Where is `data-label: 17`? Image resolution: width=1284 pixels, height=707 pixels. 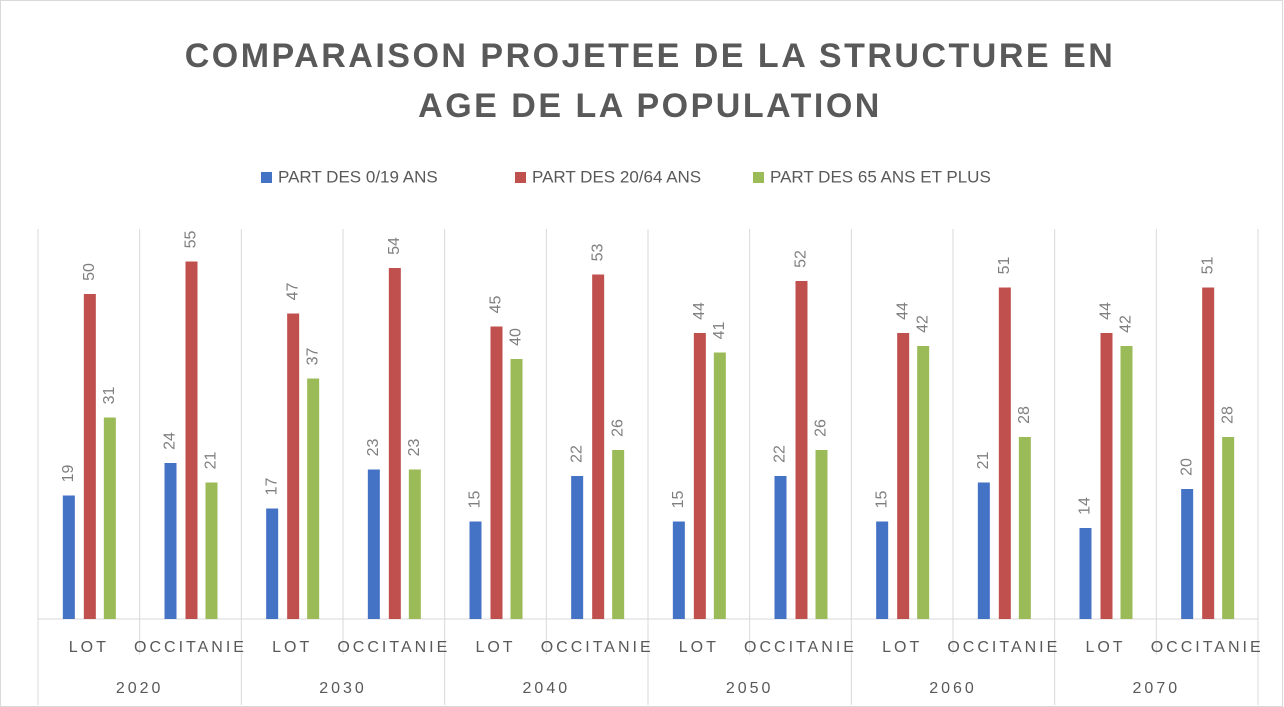
data-label: 17 is located at coordinates (271, 487).